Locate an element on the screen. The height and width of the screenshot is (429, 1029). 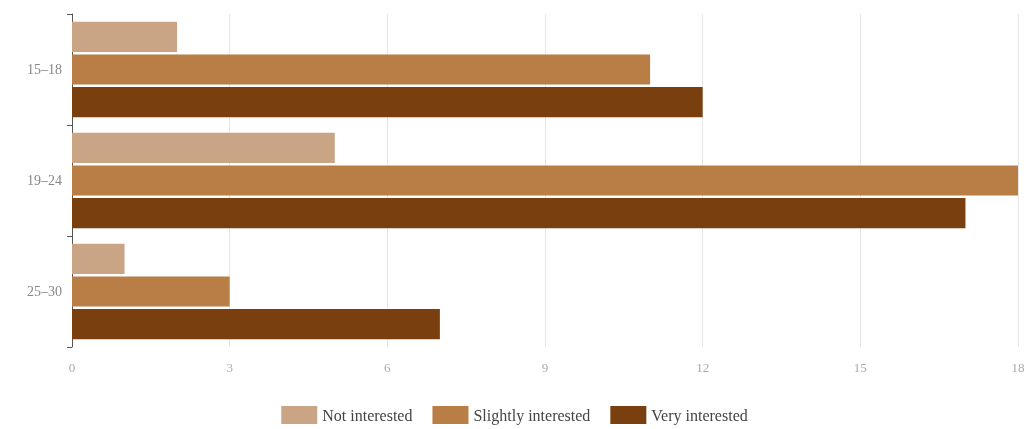
legend-label: Slightly interested is located at coordinates (532, 415).